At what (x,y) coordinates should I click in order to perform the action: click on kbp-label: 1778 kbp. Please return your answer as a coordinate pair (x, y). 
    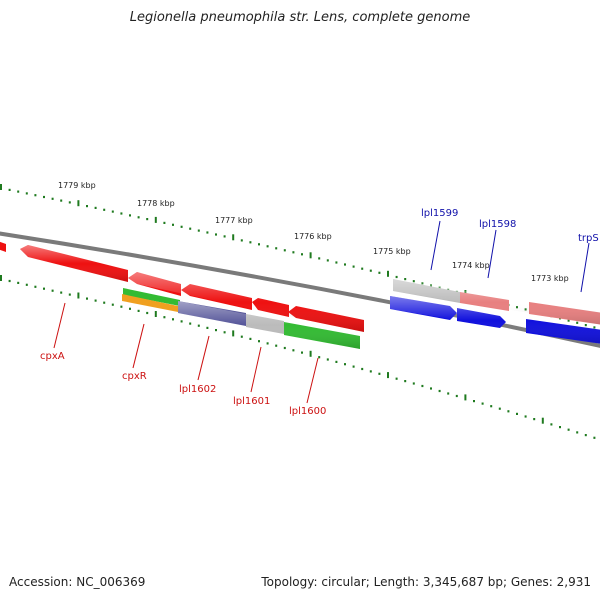
    Looking at the image, I should click on (156, 203).